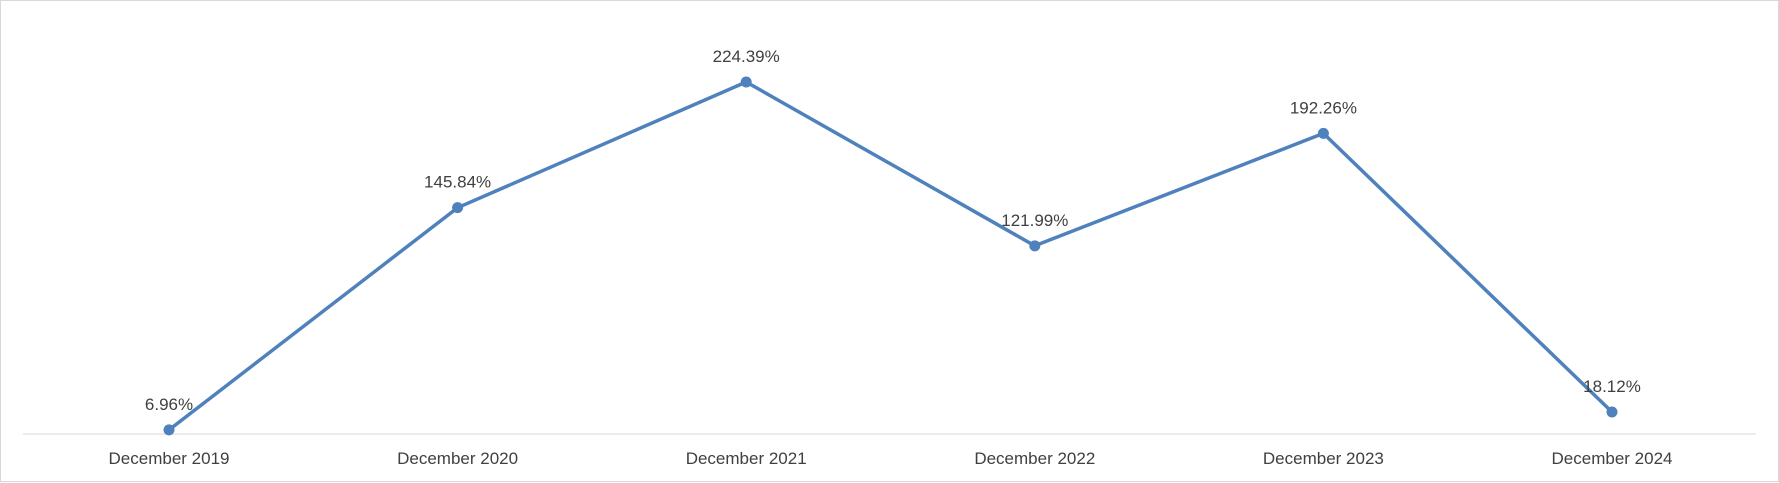 The width and height of the screenshot is (1779, 483). What do you see at coordinates (457, 182) in the screenshot?
I see `data-label: 145.84%` at bounding box center [457, 182].